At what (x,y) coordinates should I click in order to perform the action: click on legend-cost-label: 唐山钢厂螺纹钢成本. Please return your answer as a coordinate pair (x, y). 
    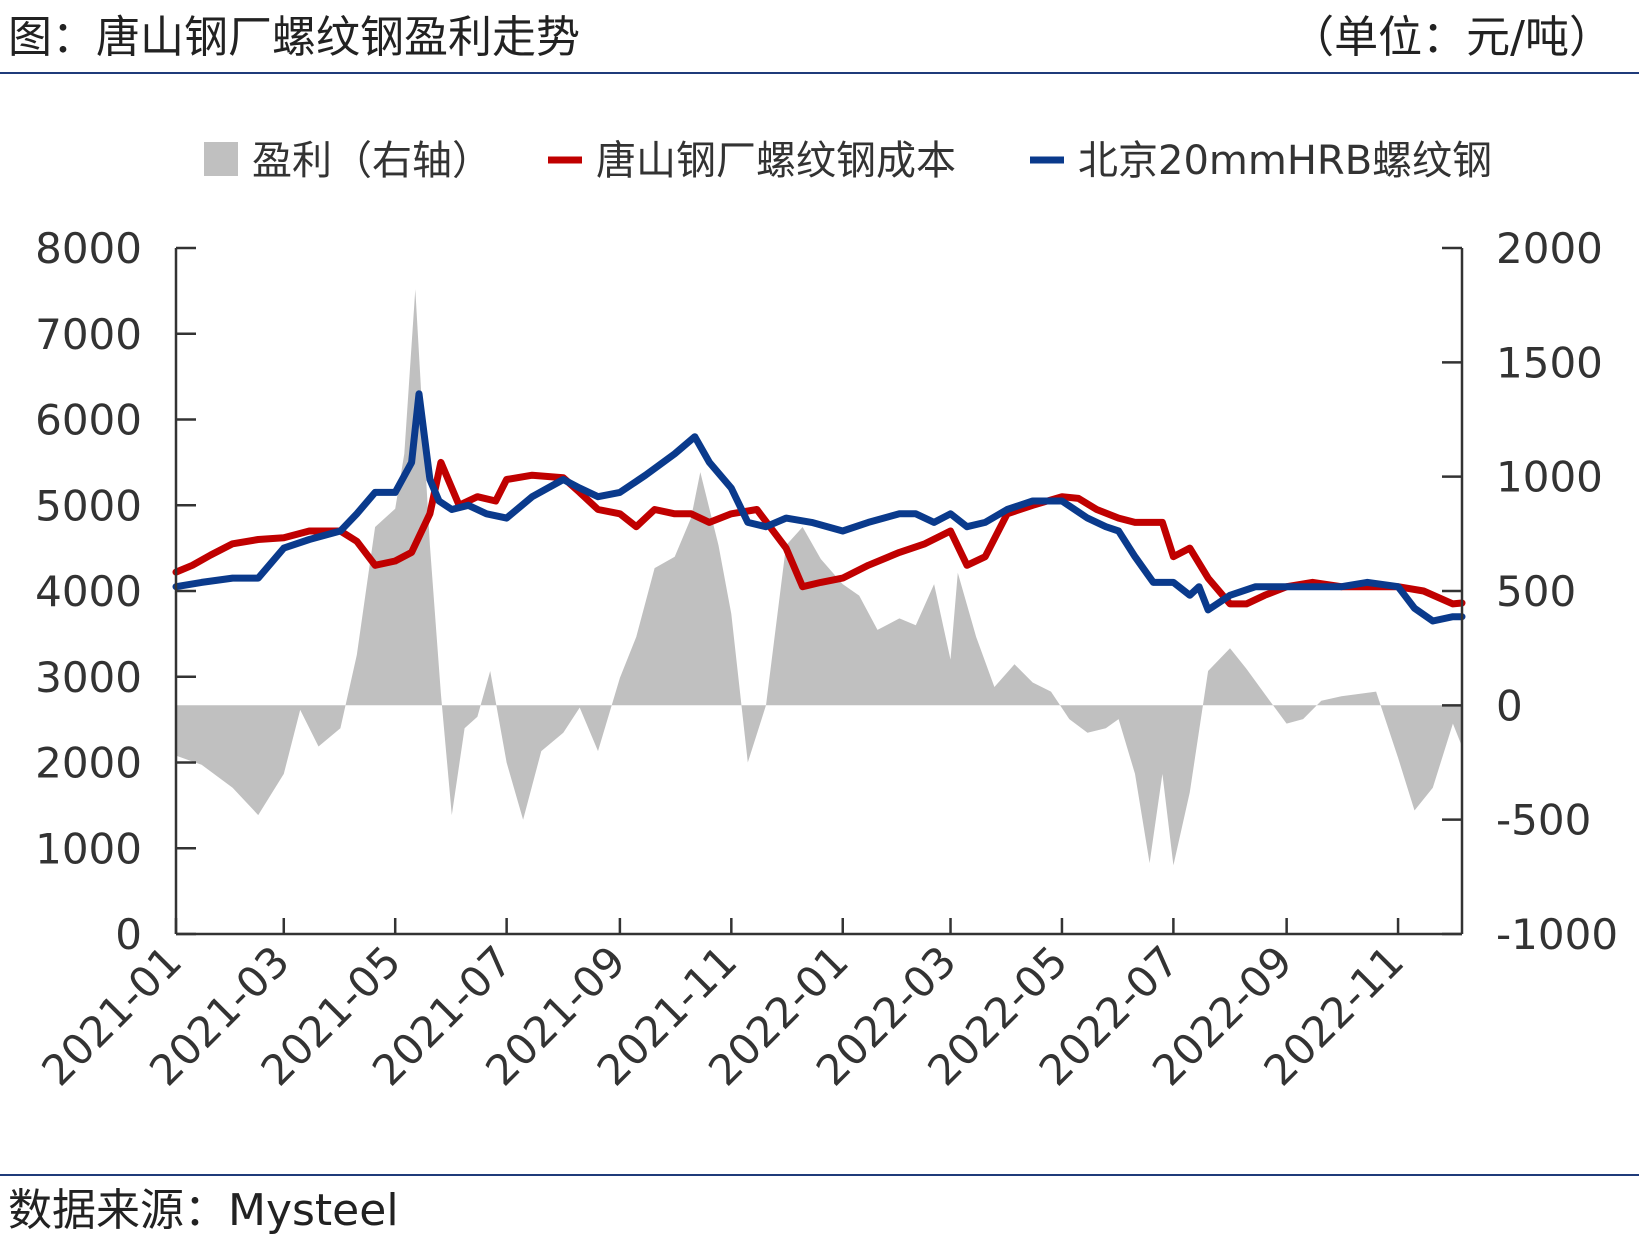
    Looking at the image, I should click on (776, 161).